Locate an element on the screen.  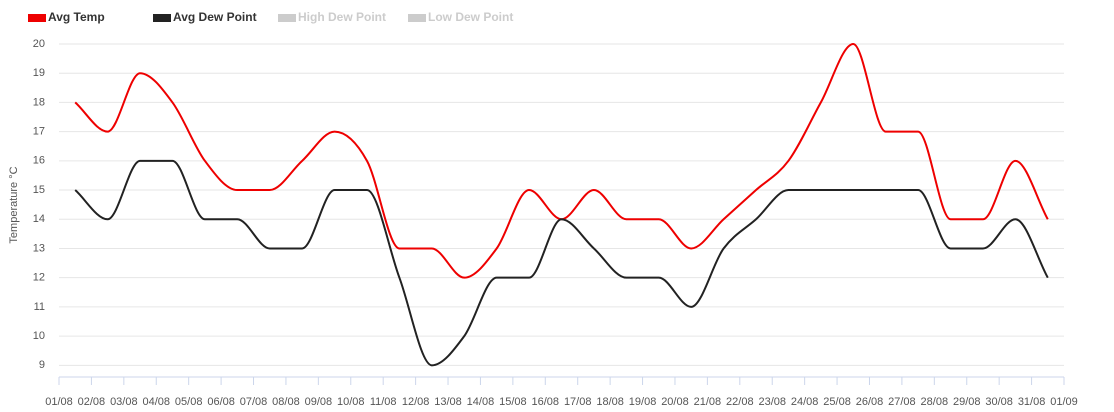
y-tick-label: 14 is located at coordinates (39, 219).